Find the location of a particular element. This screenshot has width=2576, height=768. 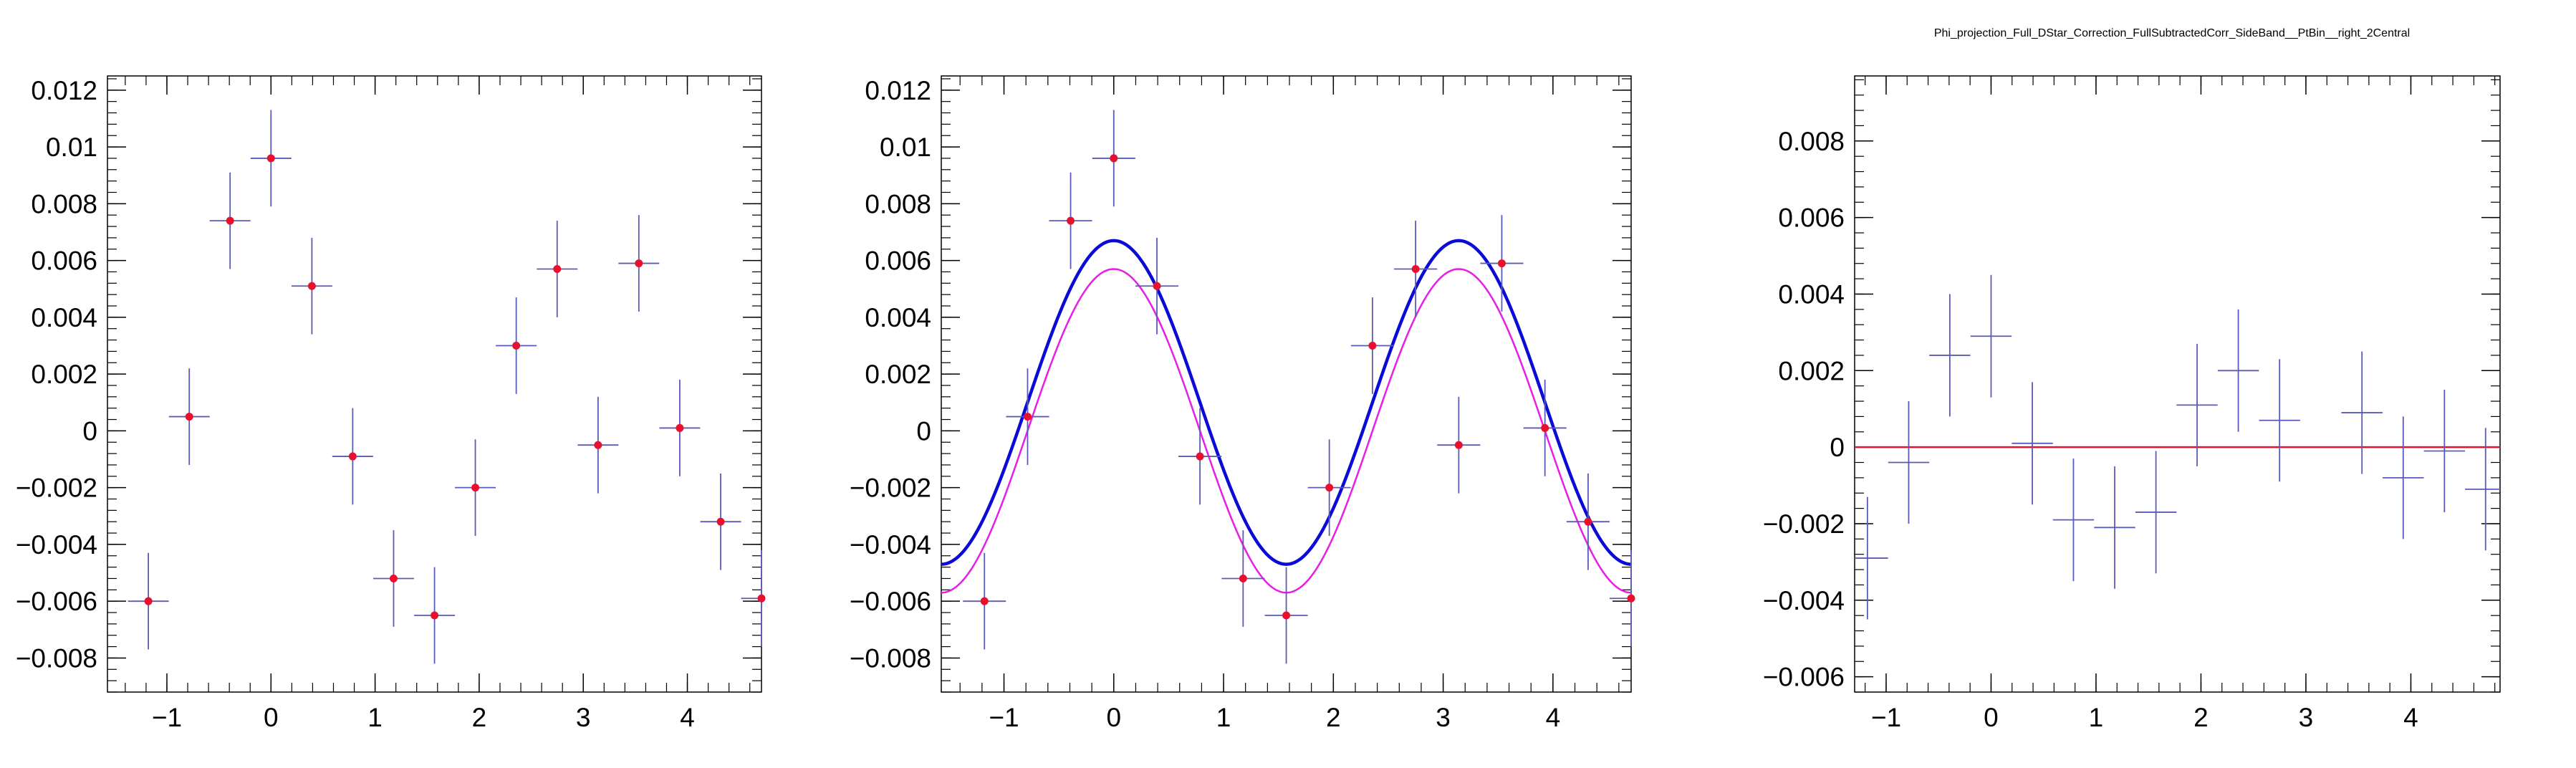

fit-curve-fit-blue is located at coordinates (1287, 402).